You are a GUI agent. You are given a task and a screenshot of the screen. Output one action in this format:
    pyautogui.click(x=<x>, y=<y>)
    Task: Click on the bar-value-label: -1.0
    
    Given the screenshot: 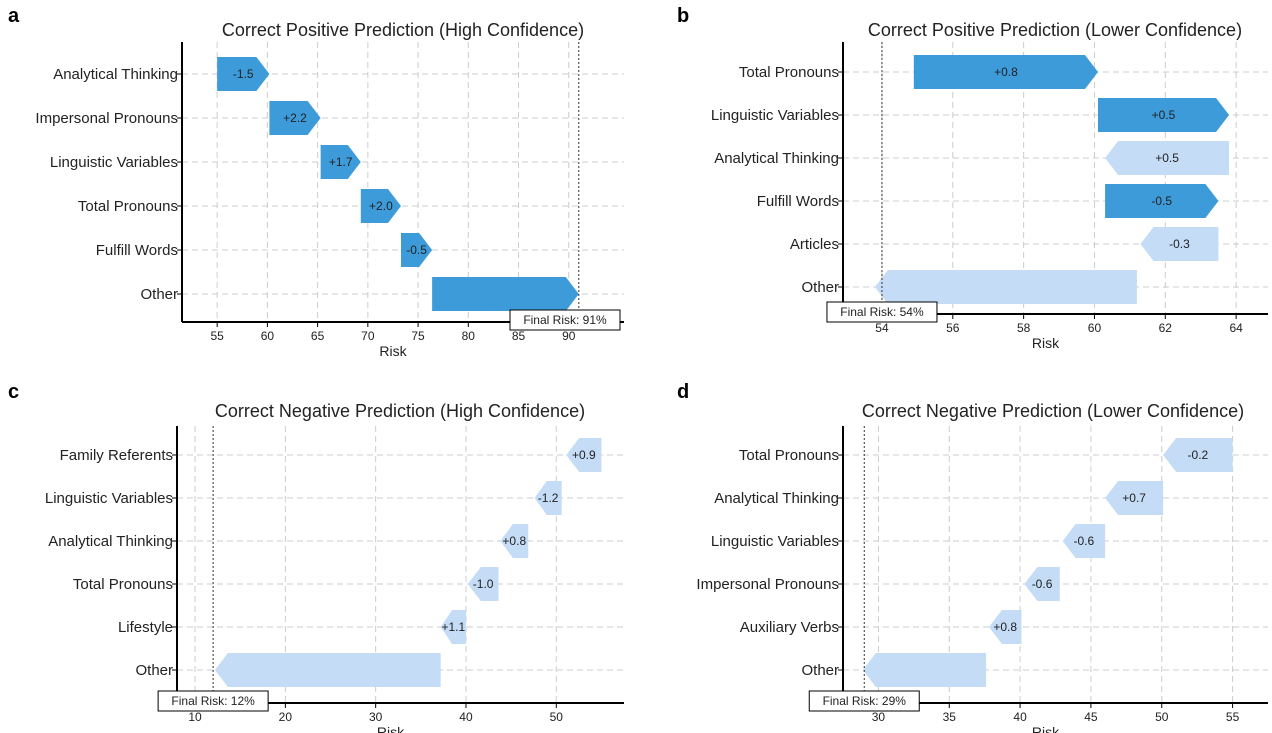 What is the action you would take?
    pyautogui.click(x=483, y=584)
    